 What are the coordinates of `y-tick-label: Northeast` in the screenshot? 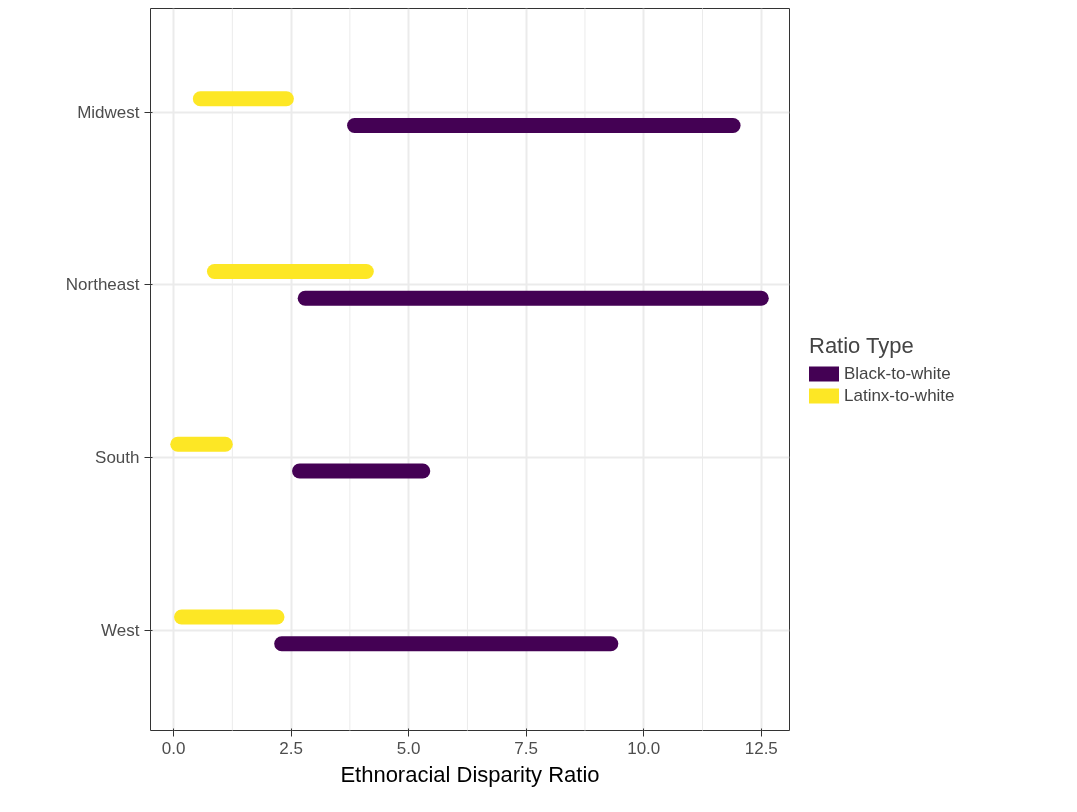 It's located at (102, 285).